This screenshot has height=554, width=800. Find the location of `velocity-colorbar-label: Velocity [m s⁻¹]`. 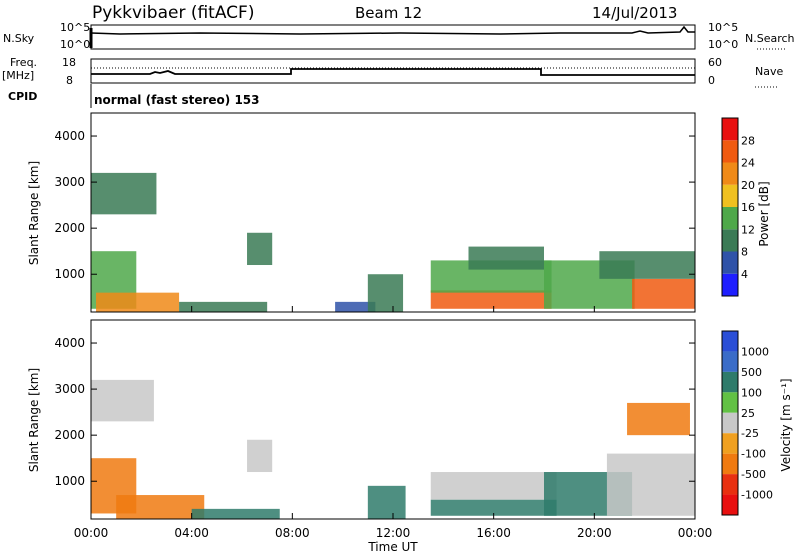

velocity-colorbar-label: Velocity [m s⁻¹] is located at coordinates (786, 424).